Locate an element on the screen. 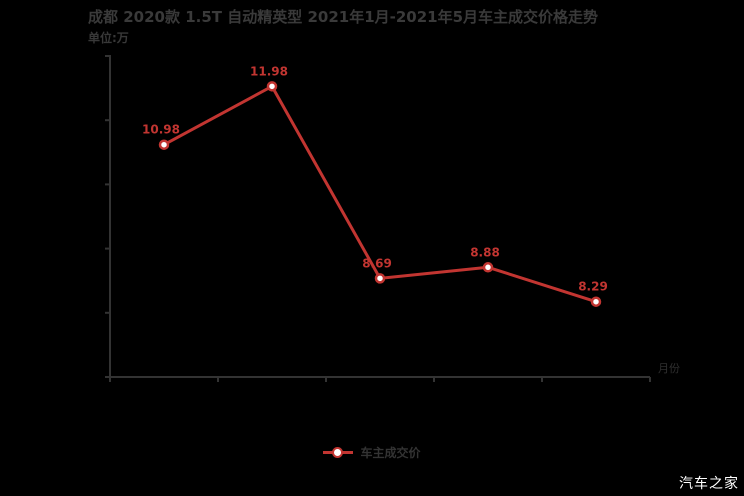  y-axis-unit-label: 单位:万 is located at coordinates (108, 38).